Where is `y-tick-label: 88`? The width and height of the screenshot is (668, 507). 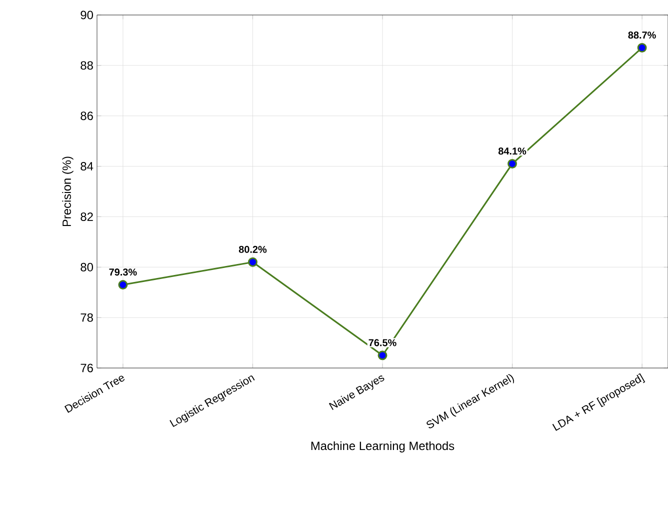
y-tick-label: 88 is located at coordinates (86, 65).